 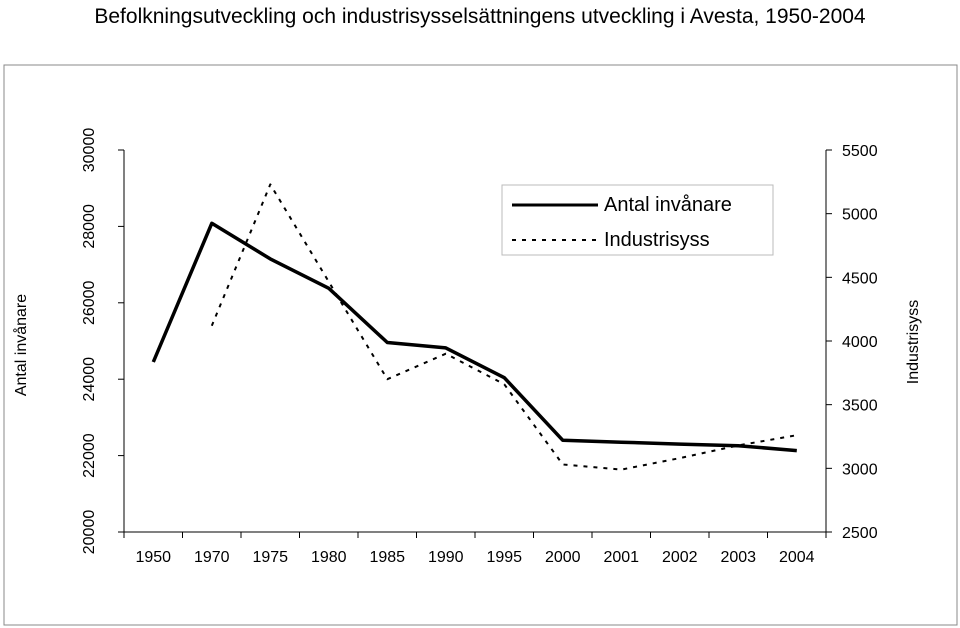 I want to click on x-tick-label: 1985, so click(x=387, y=557).